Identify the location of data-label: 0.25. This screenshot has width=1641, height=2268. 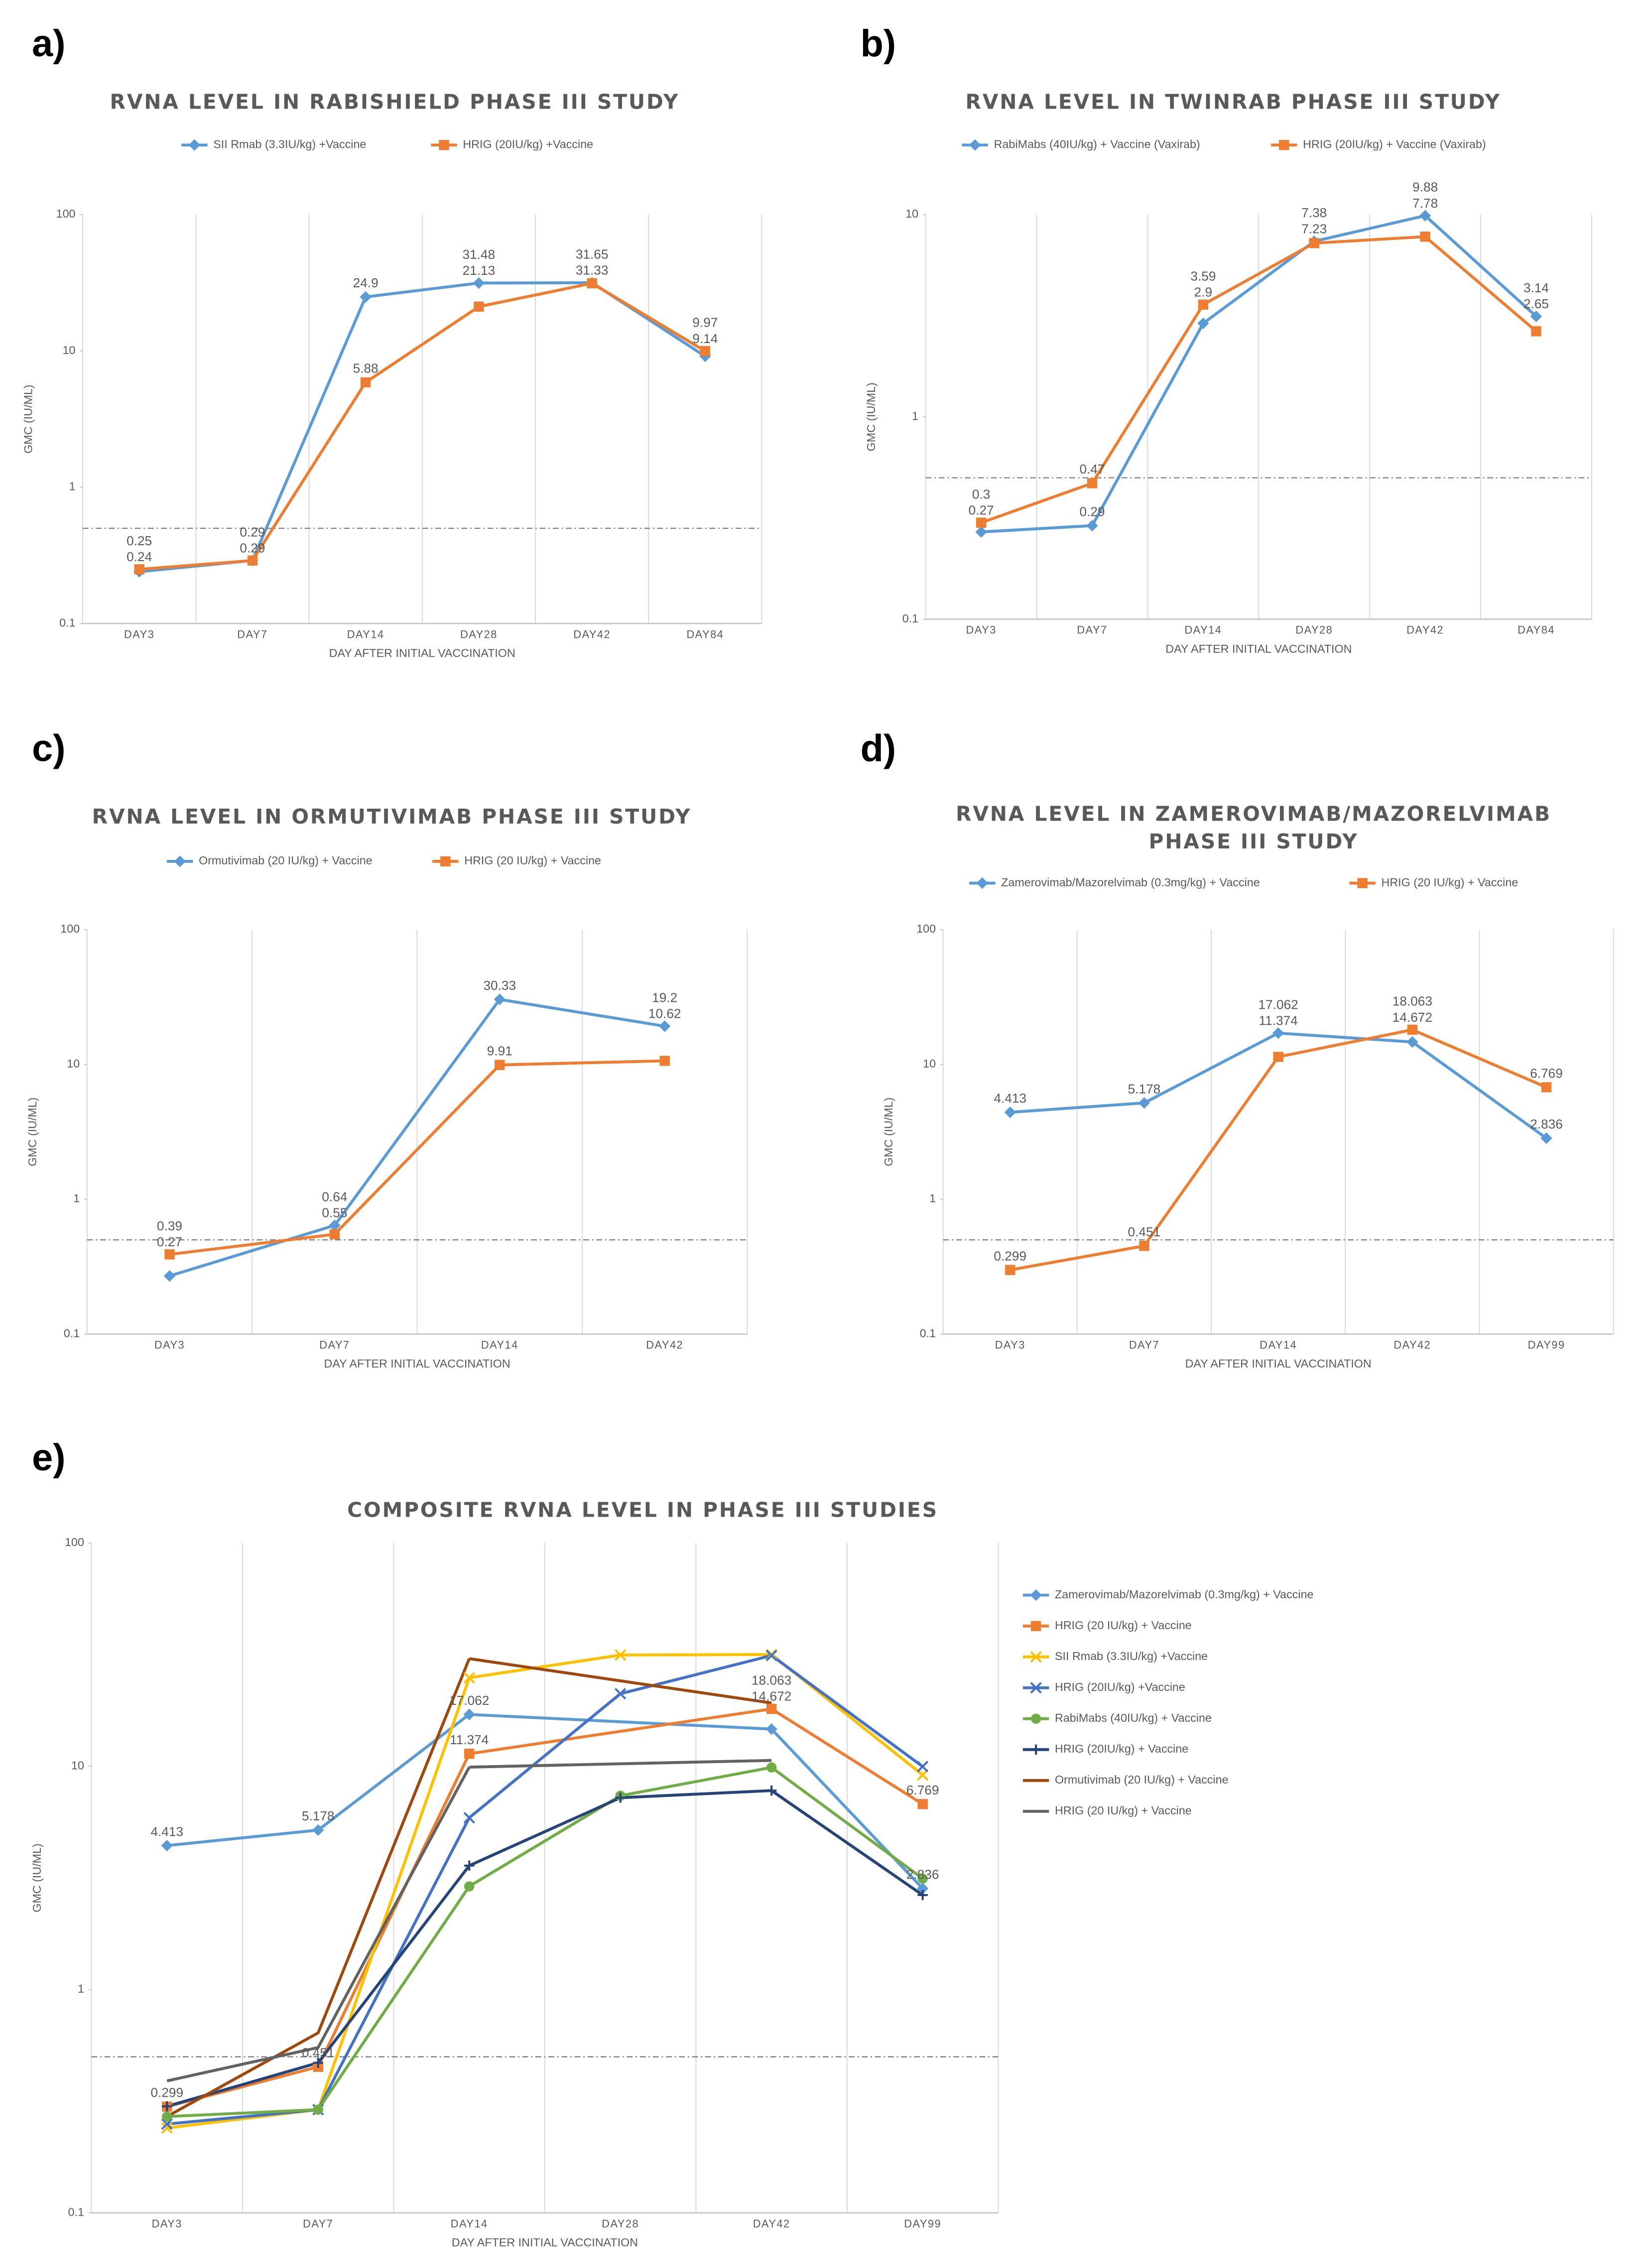
(139, 540).